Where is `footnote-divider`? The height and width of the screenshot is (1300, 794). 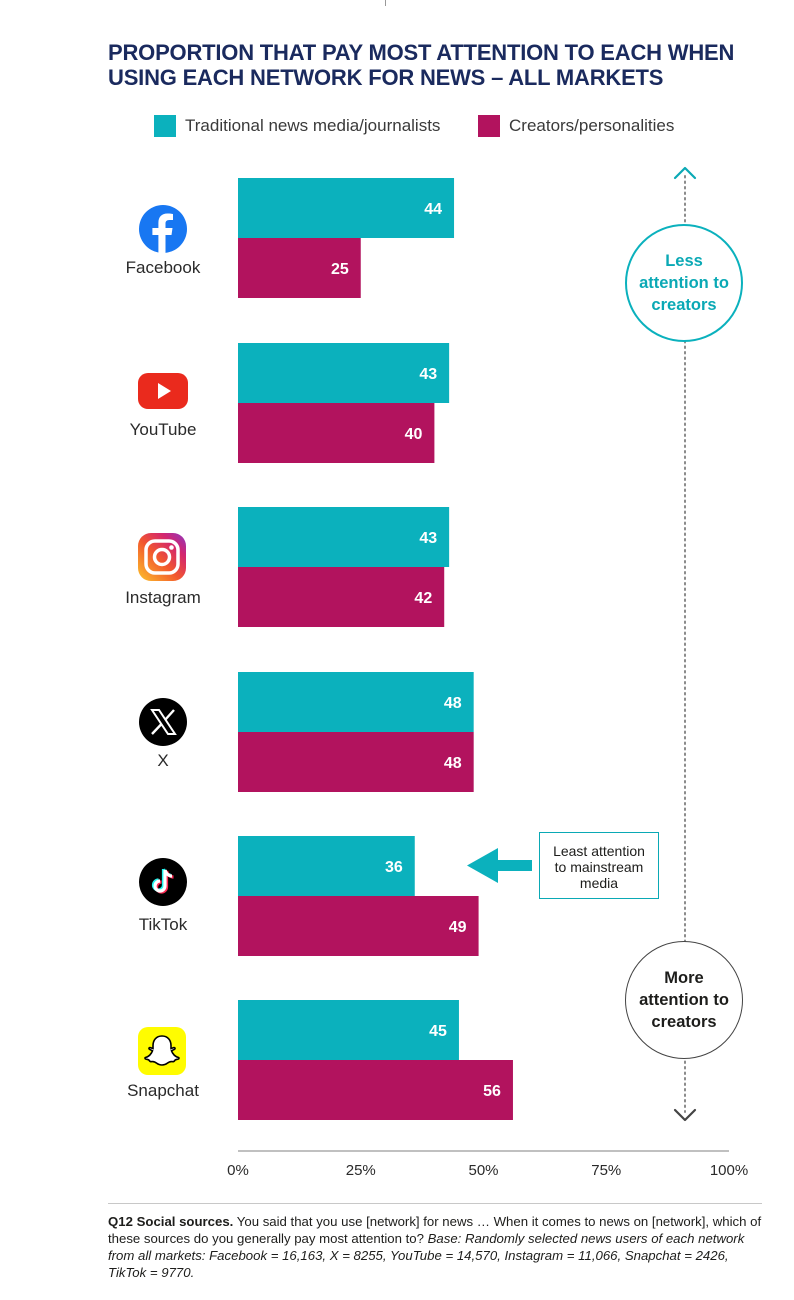 footnote-divider is located at coordinates (435, 1203).